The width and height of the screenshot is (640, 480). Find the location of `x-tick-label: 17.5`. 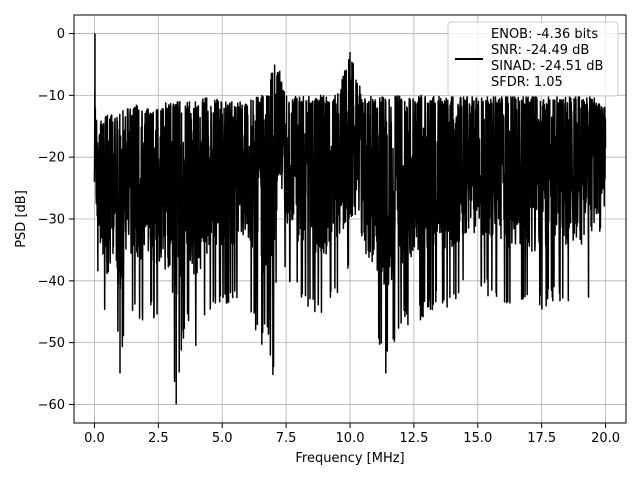

x-tick-label: 17.5 is located at coordinates (541, 438).